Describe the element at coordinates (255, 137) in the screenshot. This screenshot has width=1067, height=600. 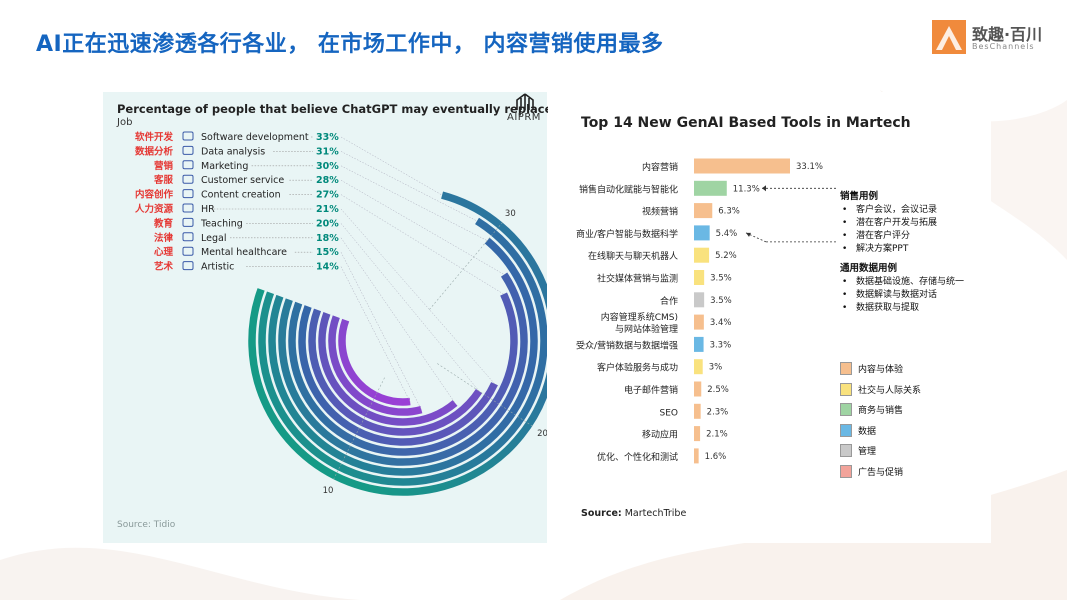
I see `radial-row-category: Software development` at that location.